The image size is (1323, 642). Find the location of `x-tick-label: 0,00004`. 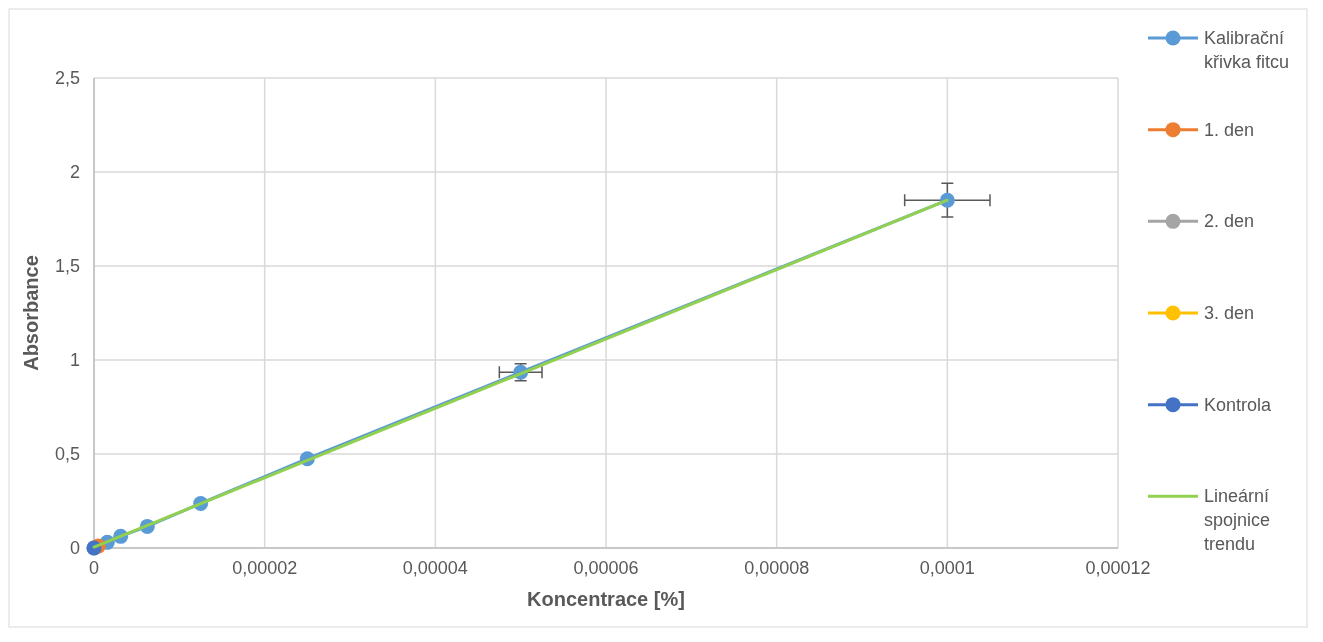

x-tick-label: 0,00004 is located at coordinates (435, 568).